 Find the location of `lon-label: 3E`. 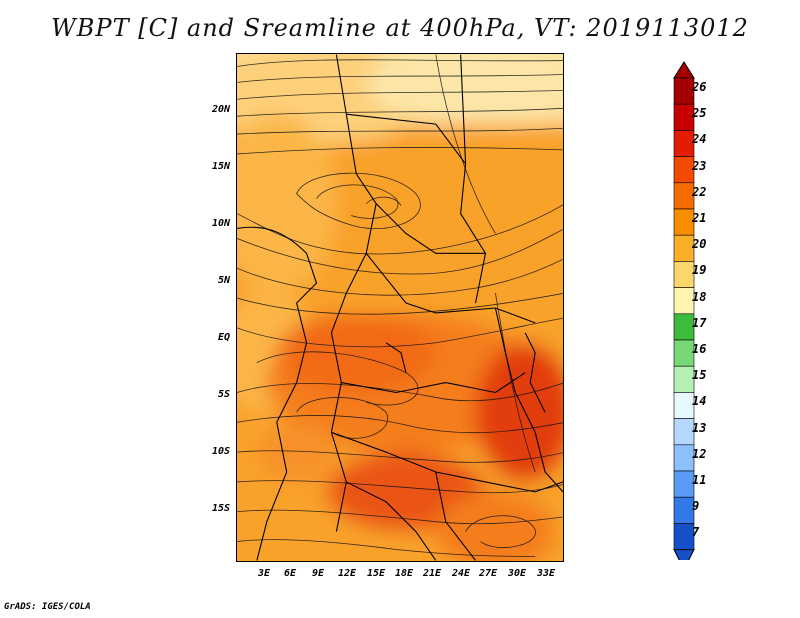

lon-label: 3E is located at coordinates (264, 573).